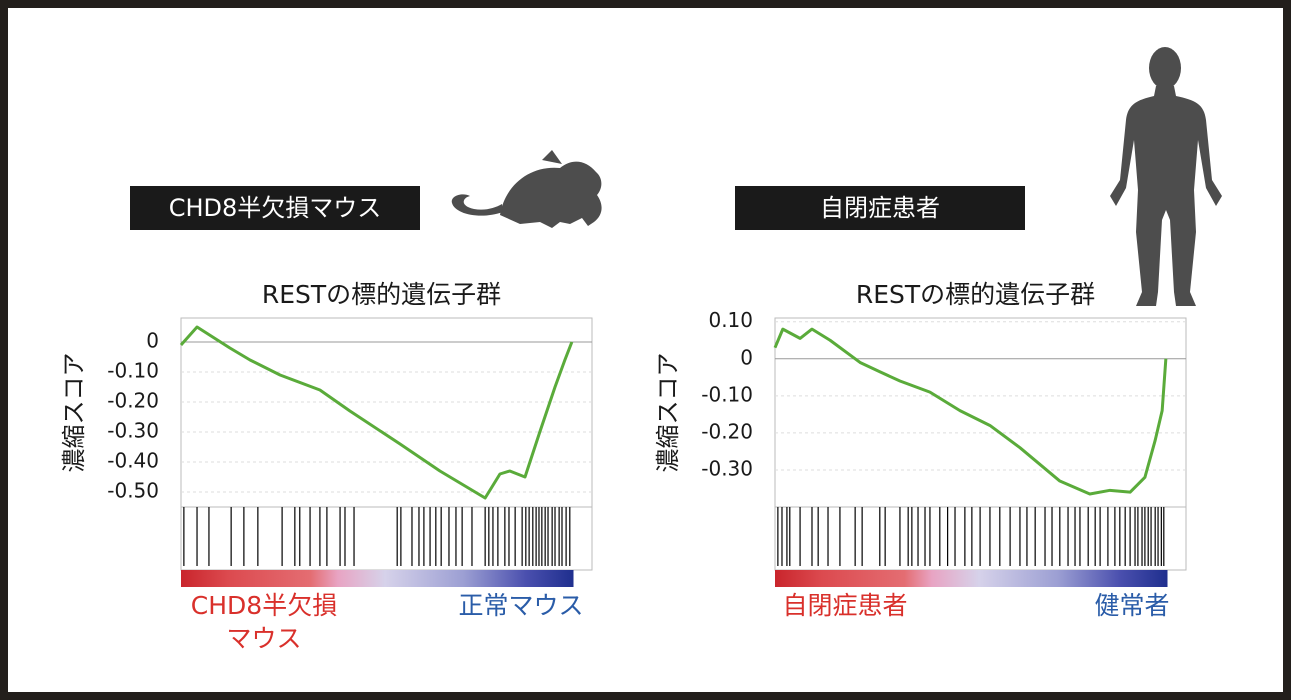  Describe the element at coordinates (386, 538) in the screenshot. I see `hit-panel` at that location.